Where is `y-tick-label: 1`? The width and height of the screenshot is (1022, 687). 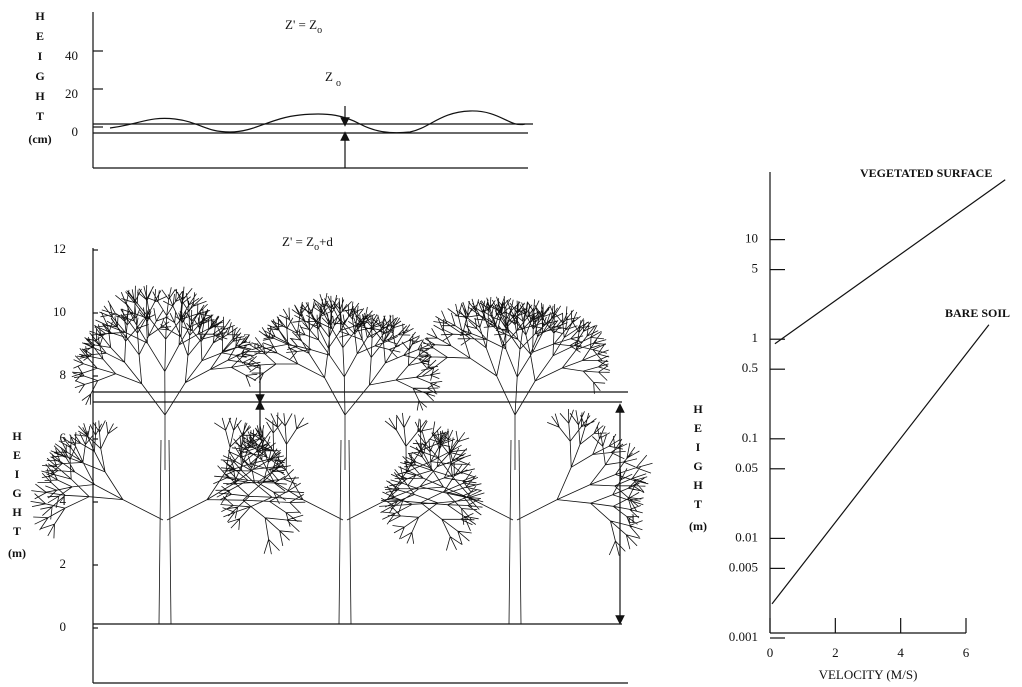
y-tick-label: 1 is located at coordinates (755, 337).